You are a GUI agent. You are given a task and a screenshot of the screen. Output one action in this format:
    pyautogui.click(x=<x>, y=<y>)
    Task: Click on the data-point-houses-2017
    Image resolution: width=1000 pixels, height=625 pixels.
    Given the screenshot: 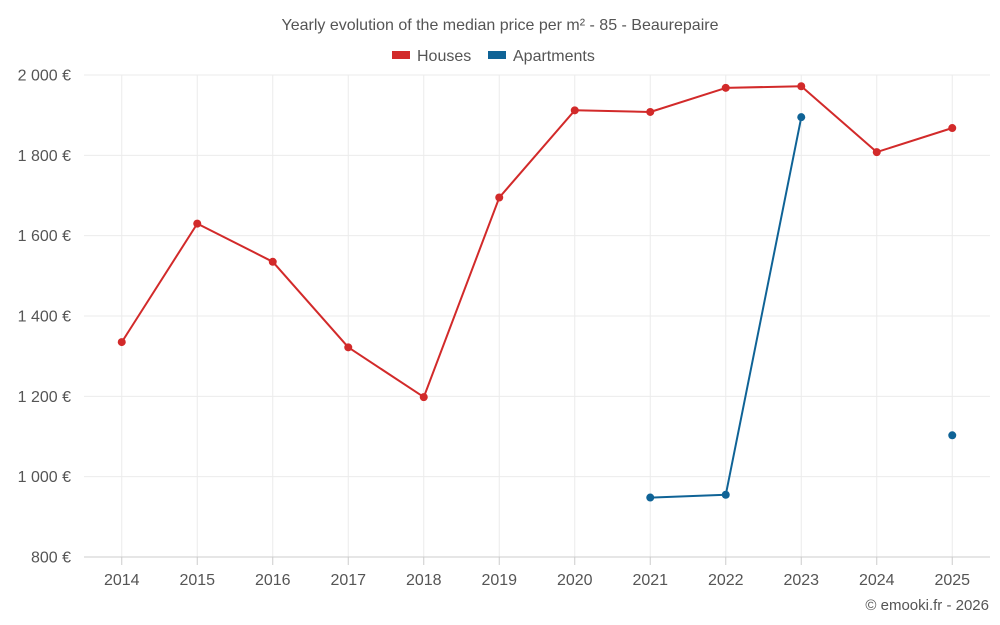 What is the action you would take?
    pyautogui.click(x=348, y=347)
    